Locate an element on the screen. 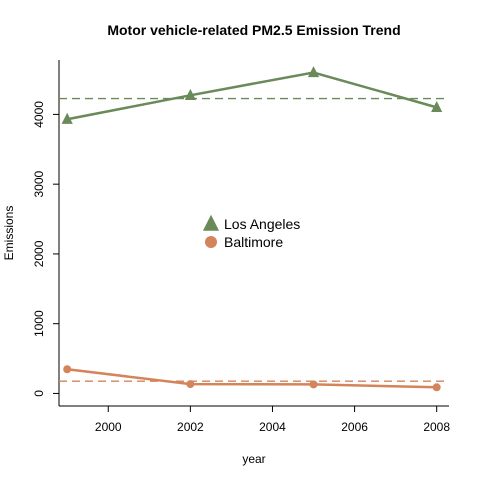 The width and height of the screenshot is (480, 480). series-los-angeles is located at coordinates (254, 95).